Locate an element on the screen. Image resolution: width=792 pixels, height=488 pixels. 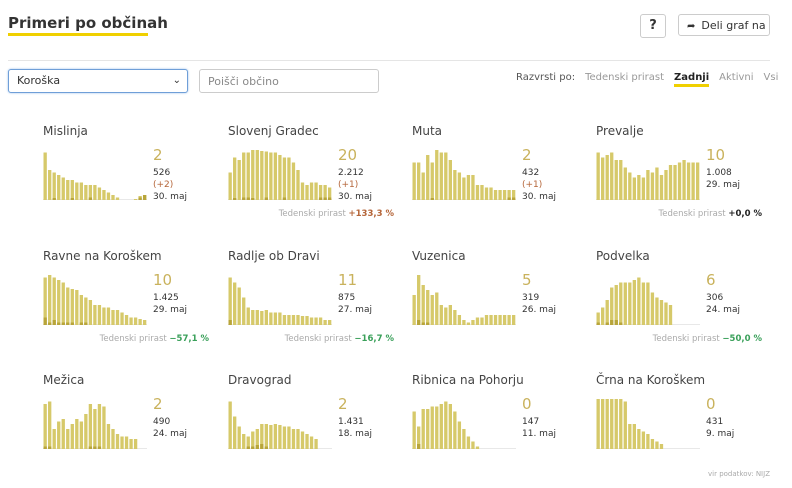
sort-option-weekly: Tedenski prirast is located at coordinates (625, 77).